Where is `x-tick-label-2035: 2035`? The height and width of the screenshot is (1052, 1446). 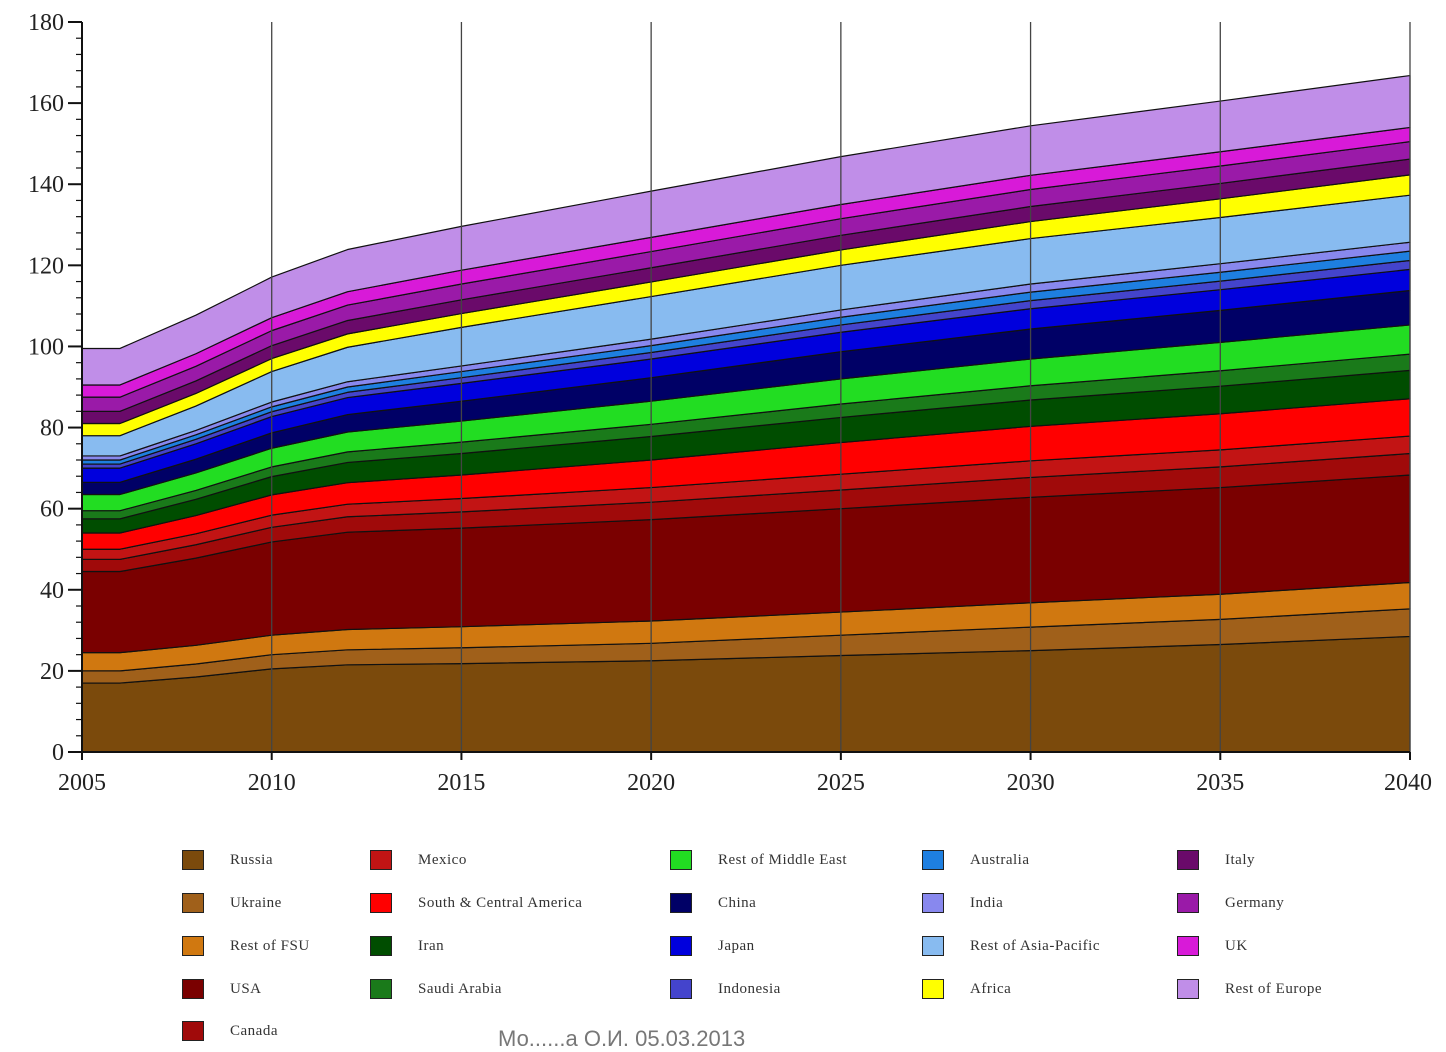 x-tick-label-2035: 2035 is located at coordinates (1220, 783).